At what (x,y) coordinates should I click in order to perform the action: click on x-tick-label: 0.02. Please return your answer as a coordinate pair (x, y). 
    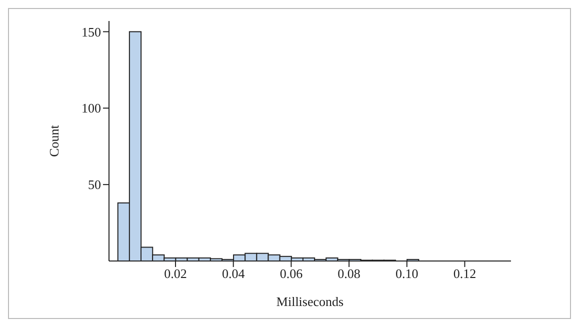
    Looking at the image, I should click on (175, 274).